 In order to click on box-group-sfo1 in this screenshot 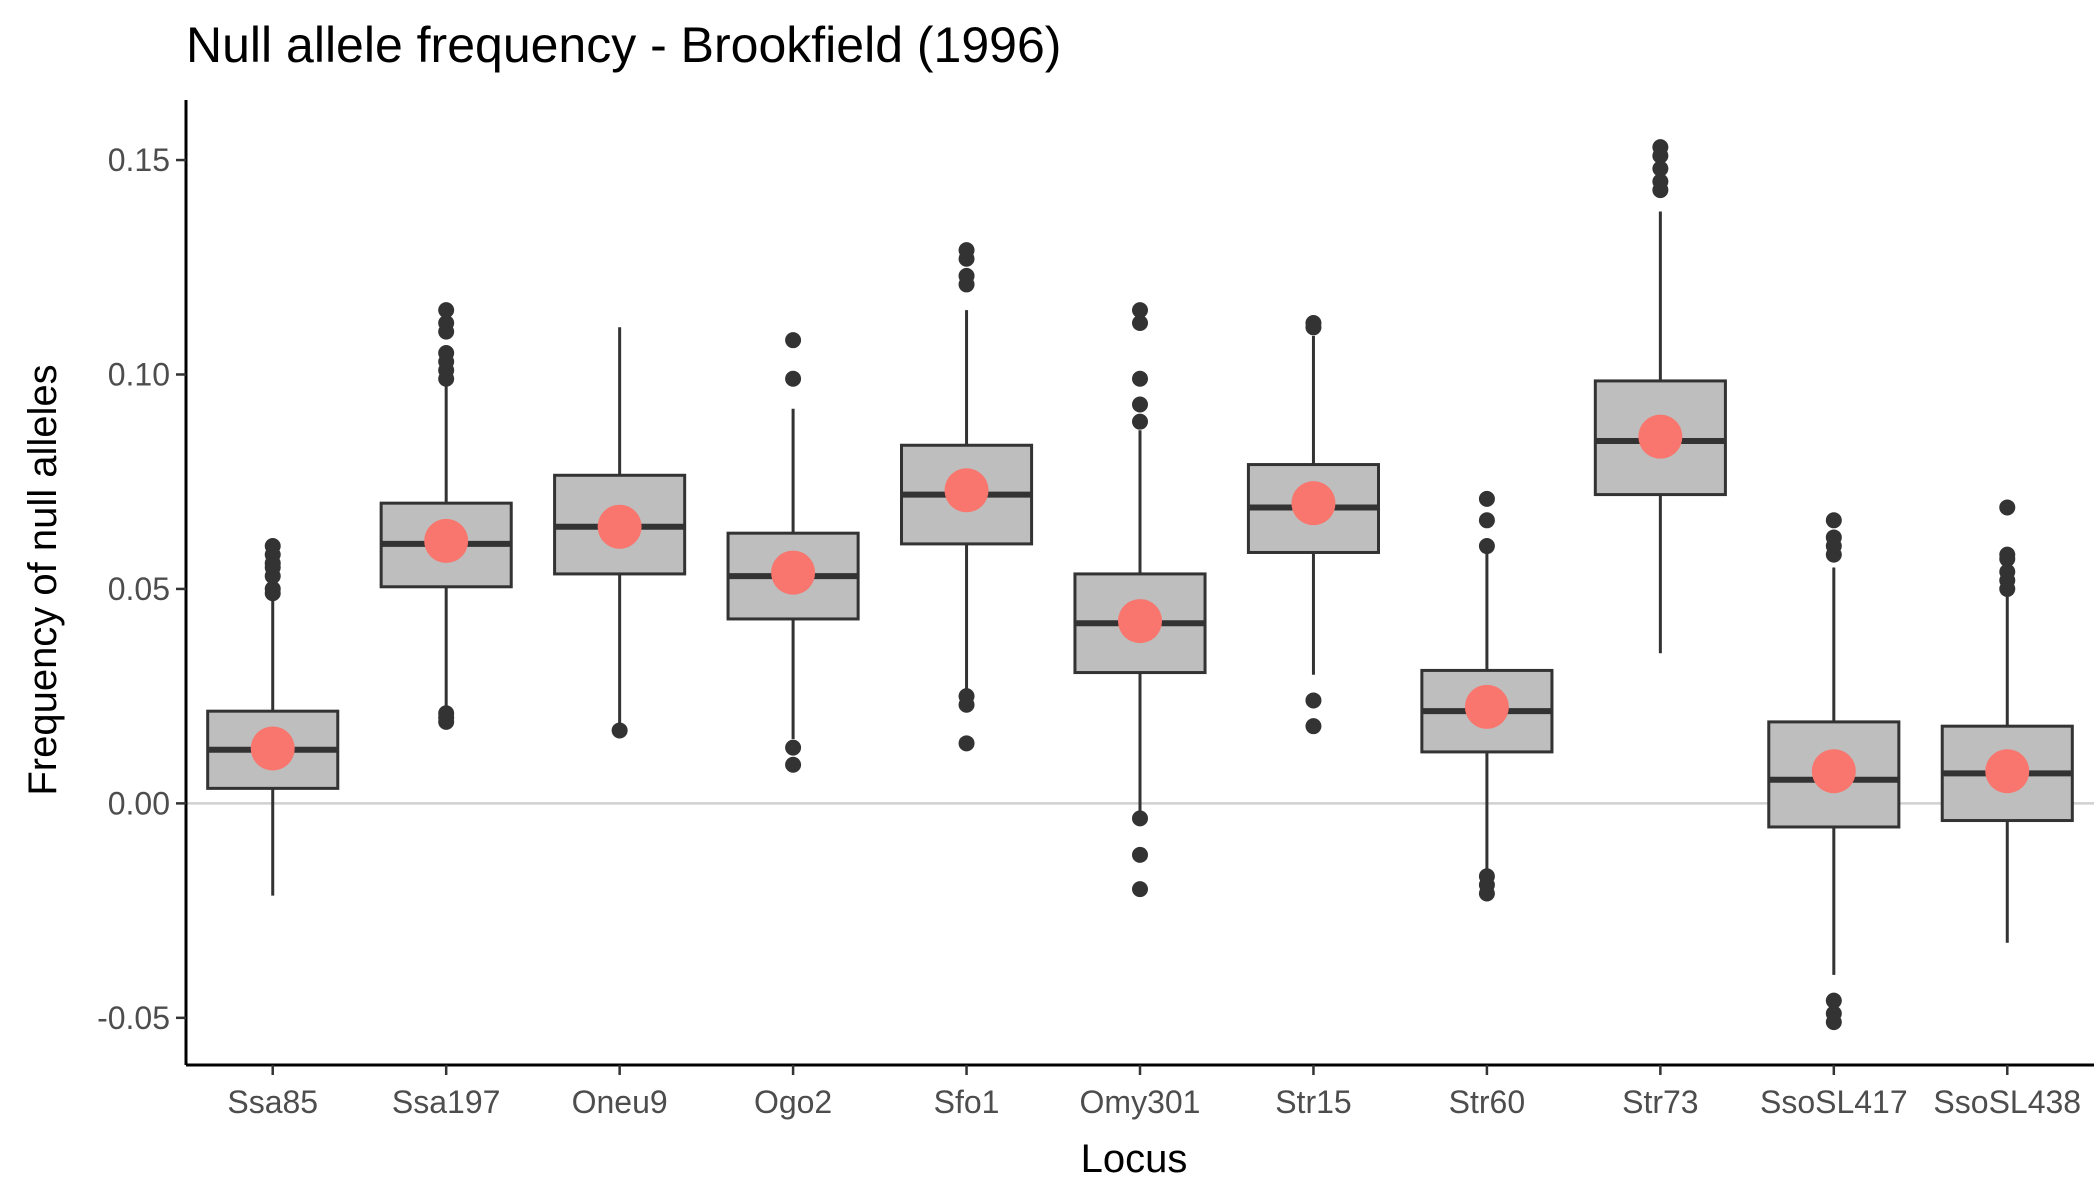, I will do `click(967, 497)`.